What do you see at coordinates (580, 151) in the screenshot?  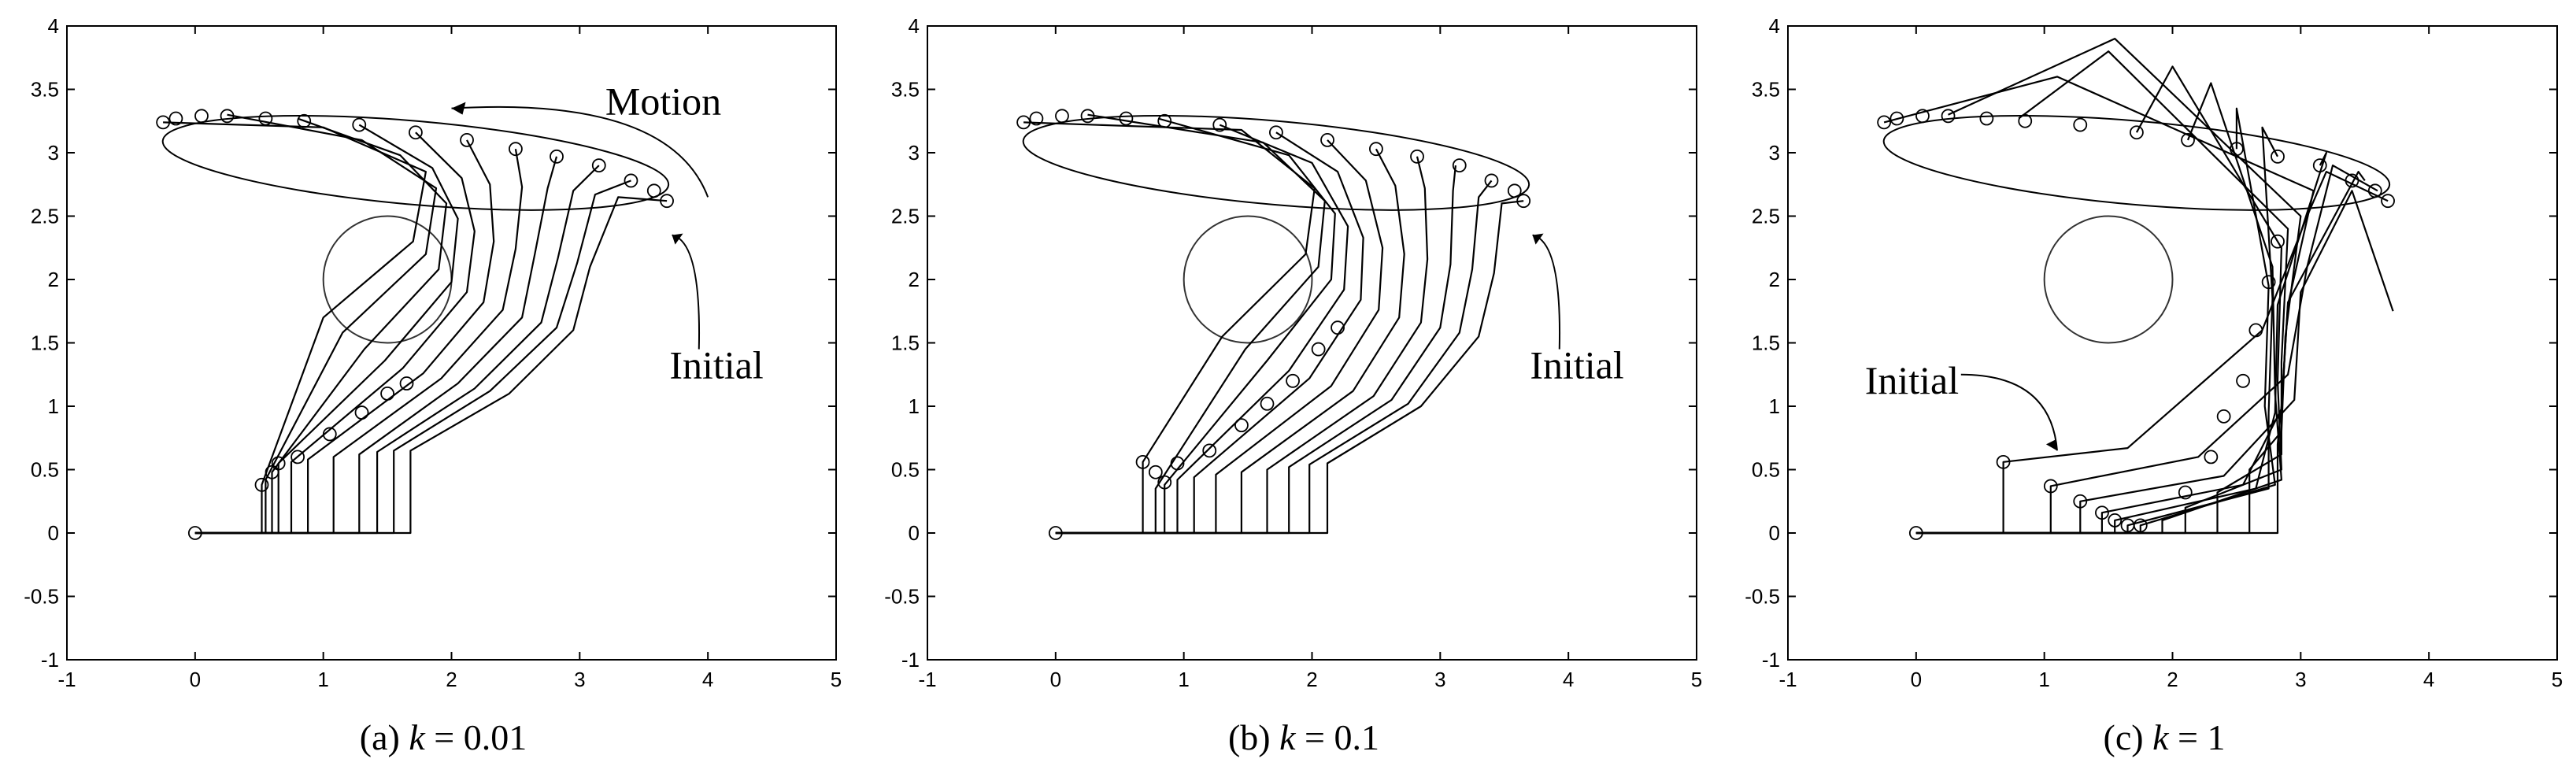 I see `motion-arrow` at bounding box center [580, 151].